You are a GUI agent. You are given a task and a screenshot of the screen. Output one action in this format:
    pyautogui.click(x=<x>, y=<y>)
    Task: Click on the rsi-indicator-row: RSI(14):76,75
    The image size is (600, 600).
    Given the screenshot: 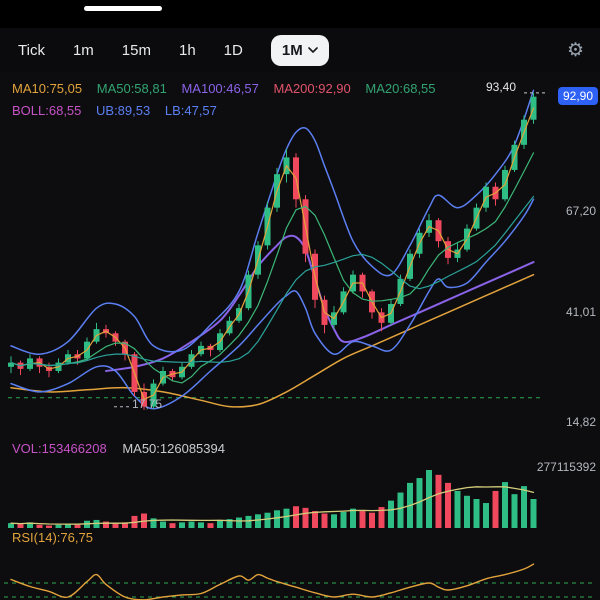 What is the action you would take?
    pyautogui.click(x=52, y=537)
    